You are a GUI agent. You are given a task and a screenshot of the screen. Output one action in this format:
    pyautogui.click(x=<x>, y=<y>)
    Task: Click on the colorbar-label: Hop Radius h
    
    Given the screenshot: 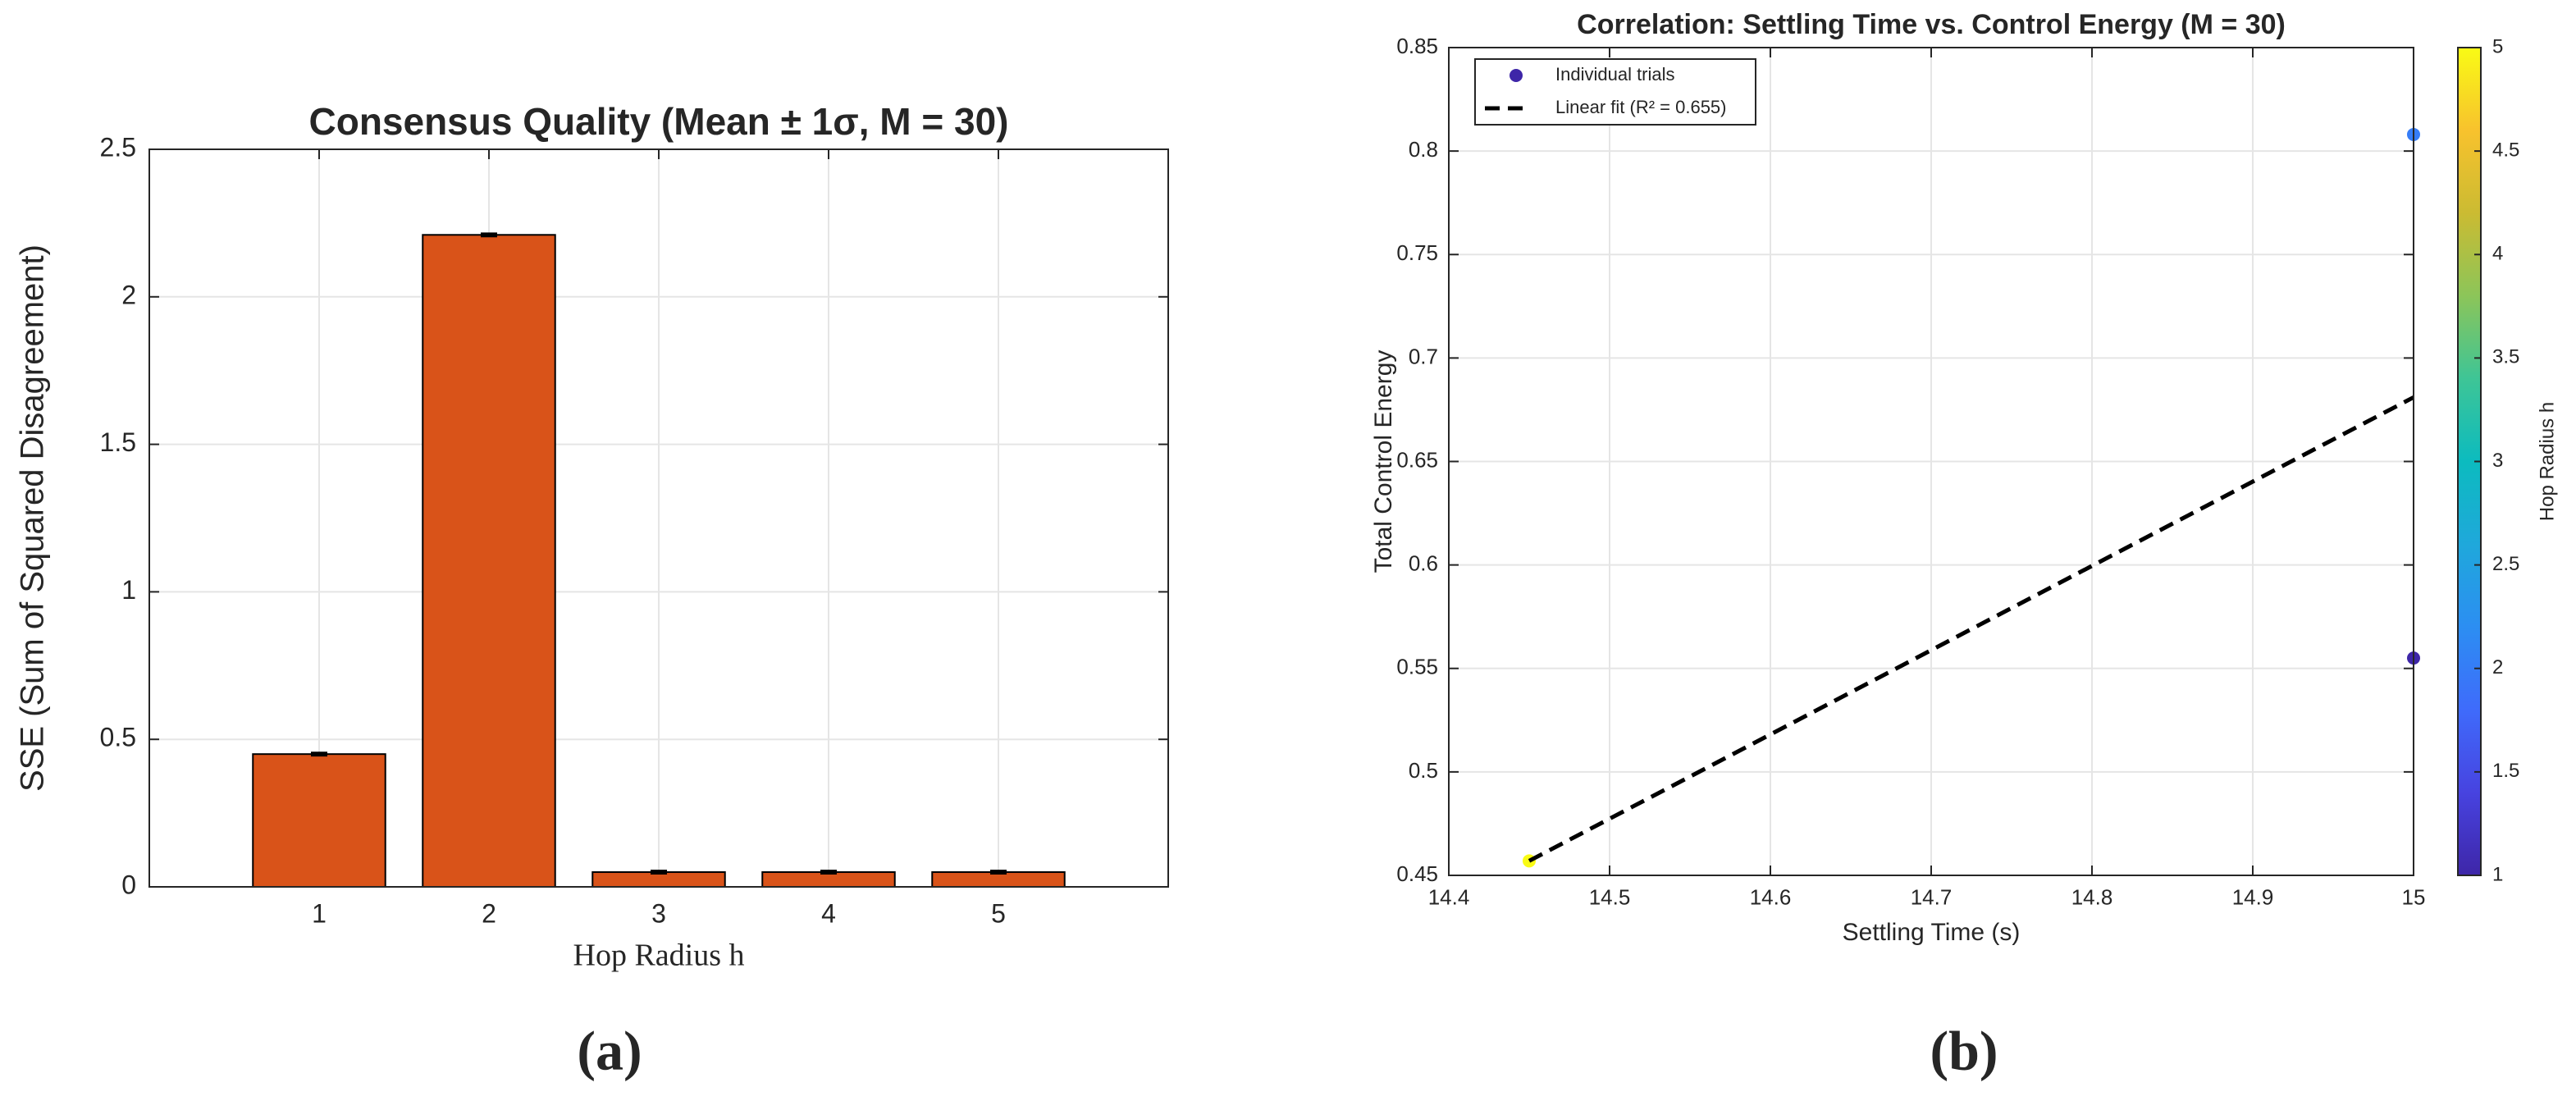 What is the action you would take?
    pyautogui.click(x=2547, y=461)
    